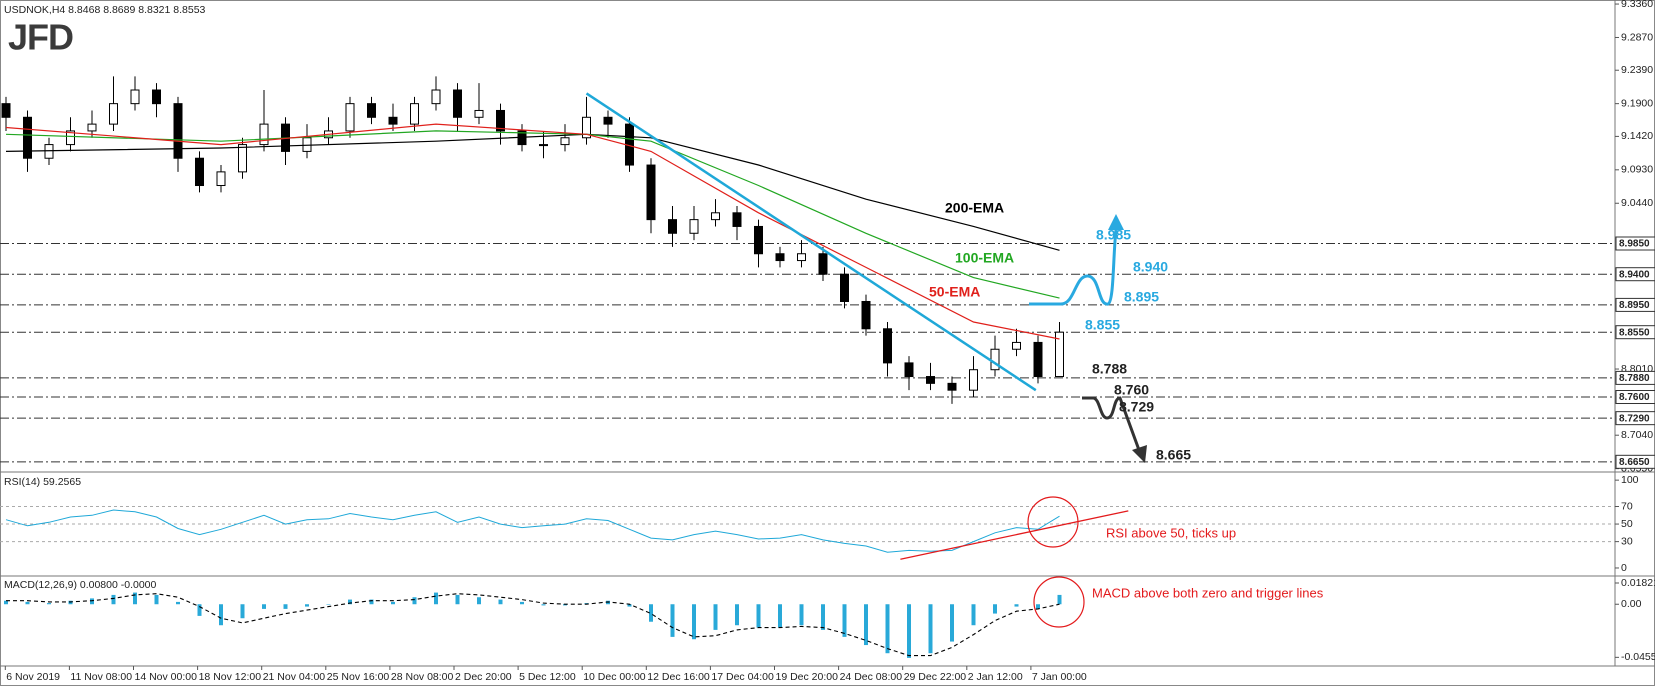 This screenshot has height=686, width=1655. I want to click on y-tick-label: 9.2390, so click(1637, 70).